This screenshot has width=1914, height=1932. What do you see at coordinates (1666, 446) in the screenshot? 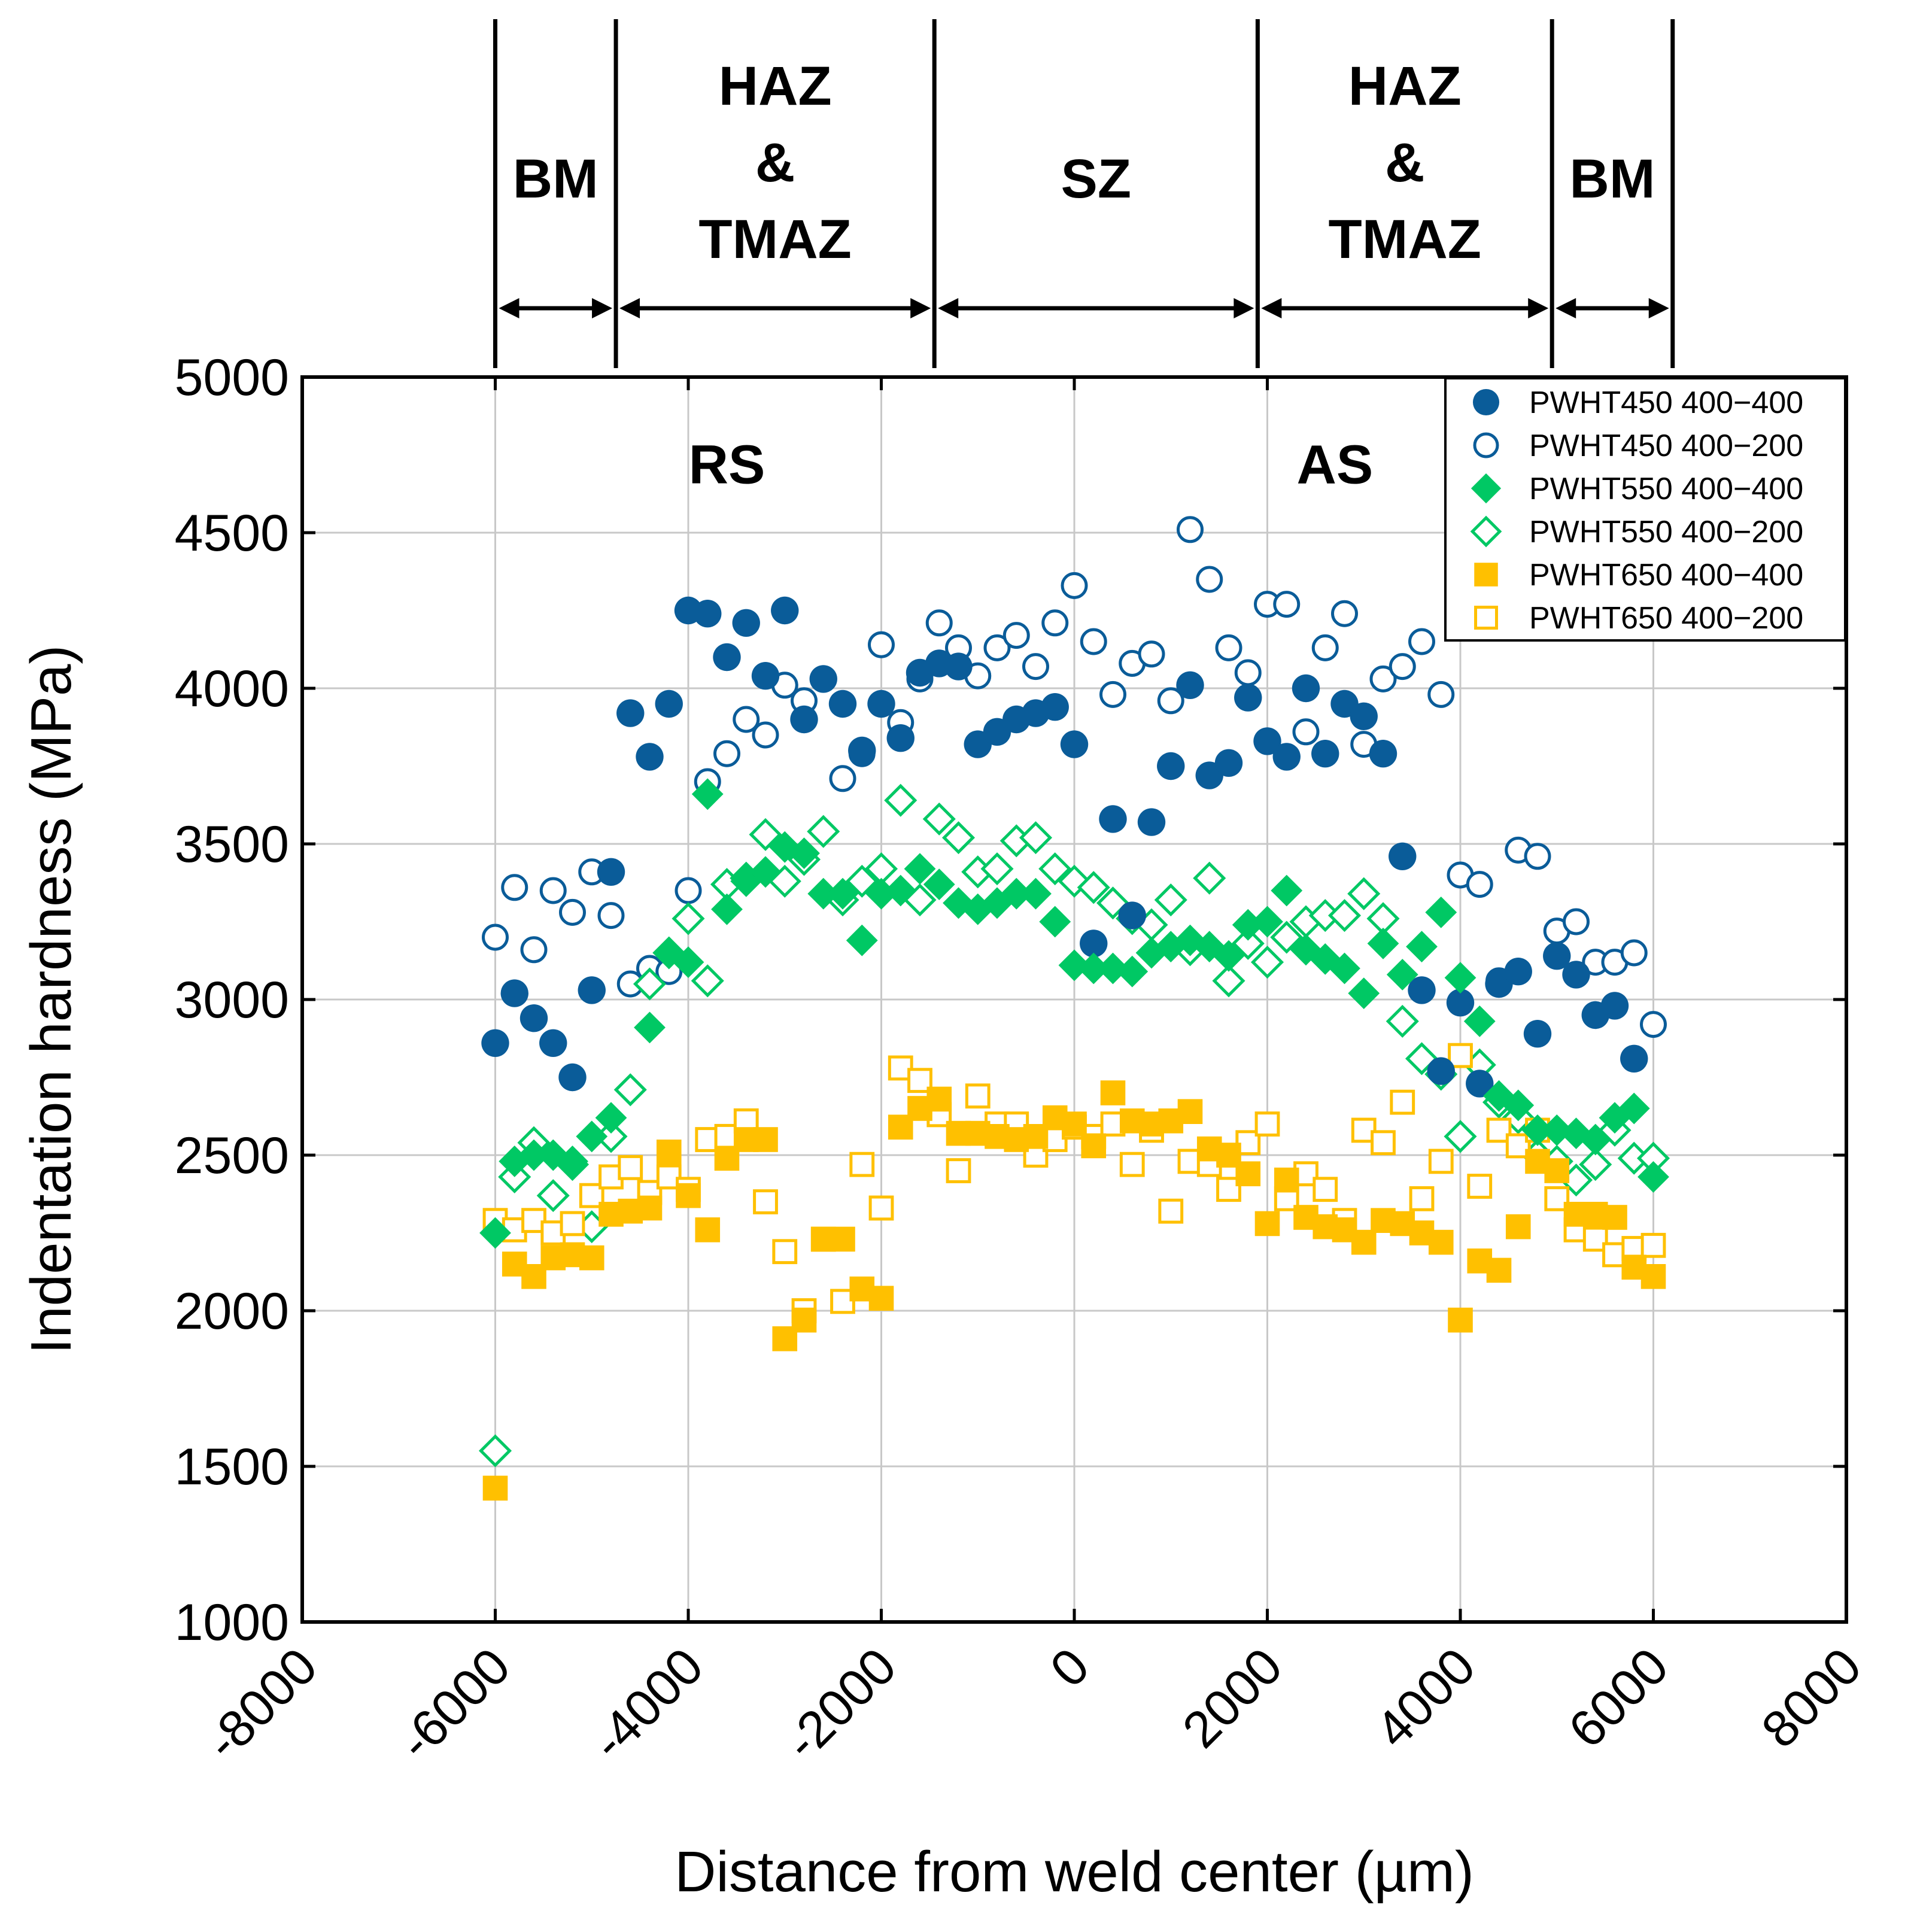
I see `legend-label: PWHT450 400−200` at bounding box center [1666, 446].